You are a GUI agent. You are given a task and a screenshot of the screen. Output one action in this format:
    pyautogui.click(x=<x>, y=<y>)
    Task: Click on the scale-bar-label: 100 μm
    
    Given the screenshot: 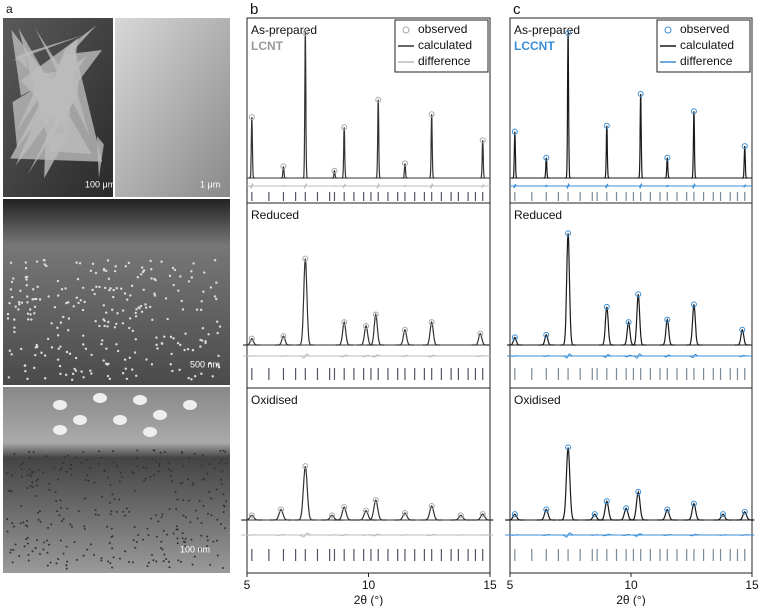 What is the action you would take?
    pyautogui.click(x=100, y=184)
    